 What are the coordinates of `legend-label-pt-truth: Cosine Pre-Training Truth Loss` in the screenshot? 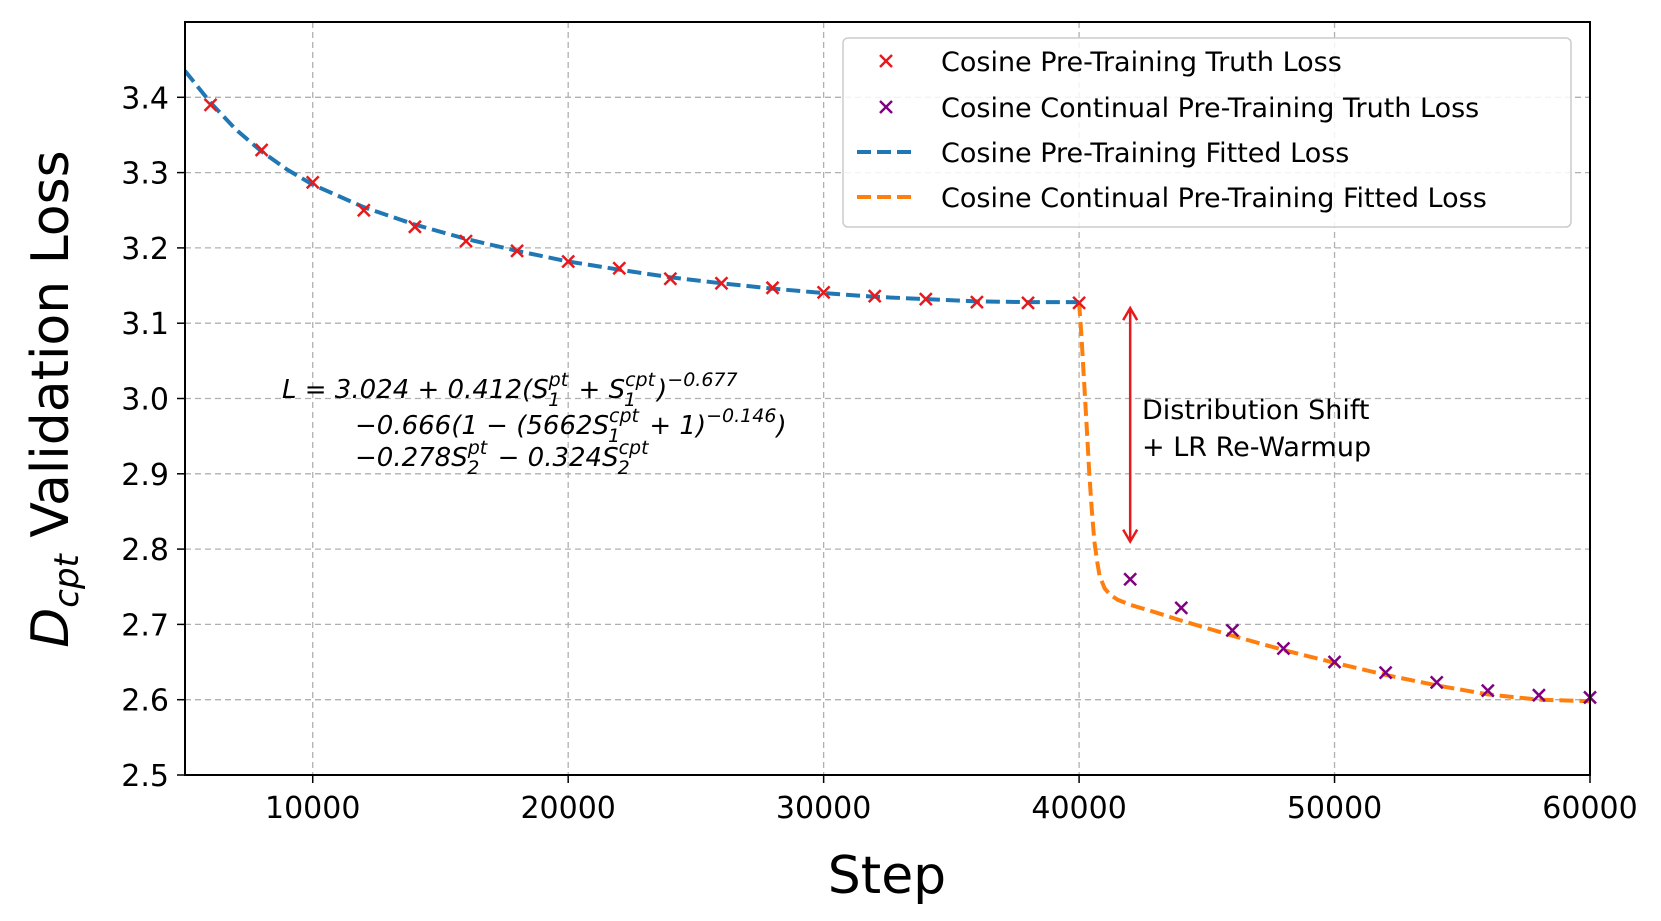 It's located at (1141, 62).